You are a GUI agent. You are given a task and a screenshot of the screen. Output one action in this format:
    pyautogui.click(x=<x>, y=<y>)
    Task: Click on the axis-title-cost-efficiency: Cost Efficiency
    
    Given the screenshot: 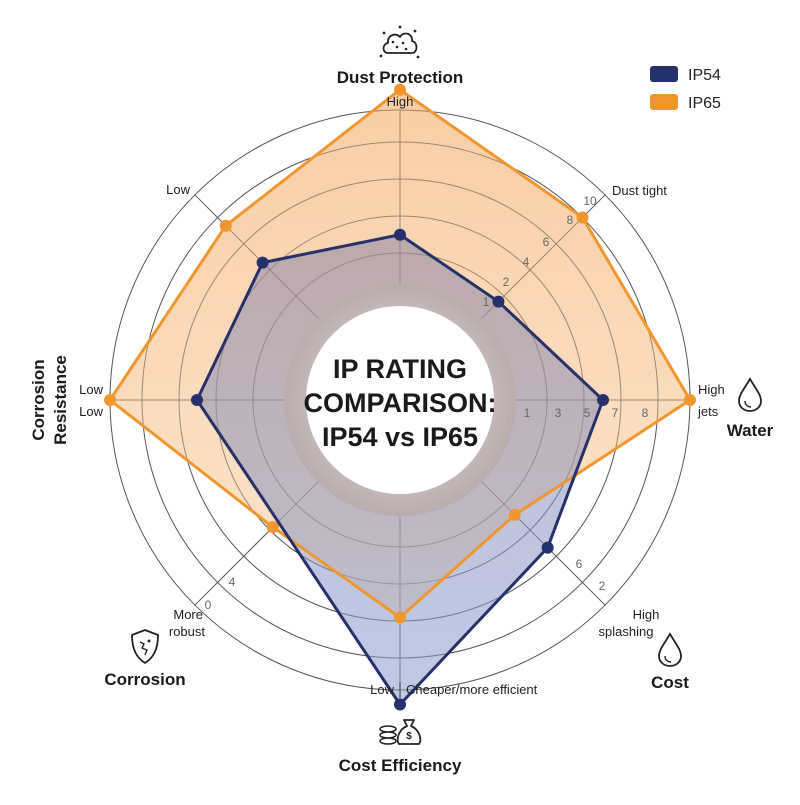 What is the action you would take?
    pyautogui.click(x=400, y=765)
    